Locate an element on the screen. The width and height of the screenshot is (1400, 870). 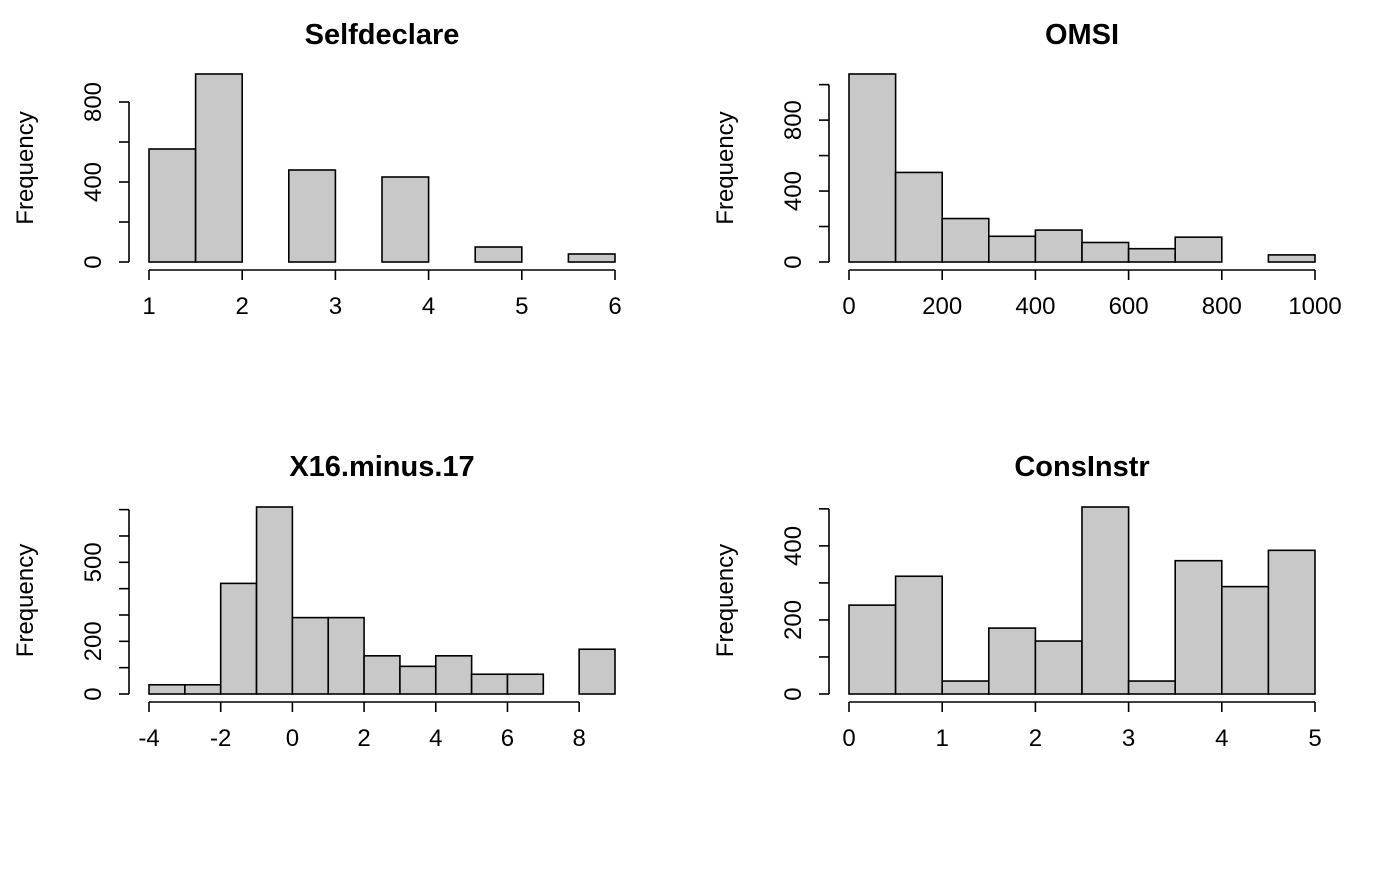
x-tick-label: 800 is located at coordinates (1222, 306).